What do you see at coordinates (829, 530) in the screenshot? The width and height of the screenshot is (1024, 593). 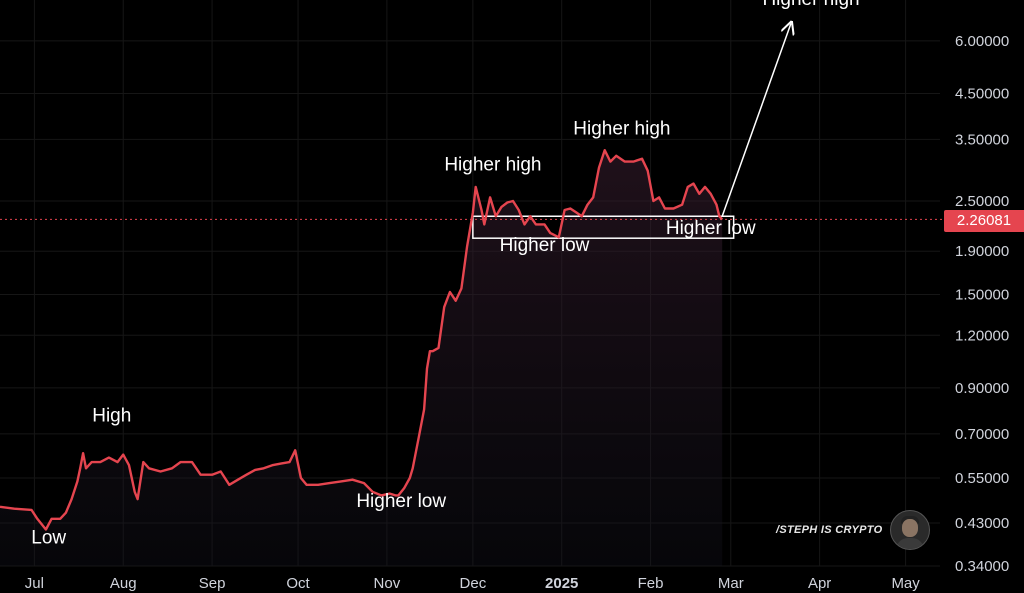 I see `watermark-text: /STEPH IS CRYPTO` at bounding box center [829, 530].